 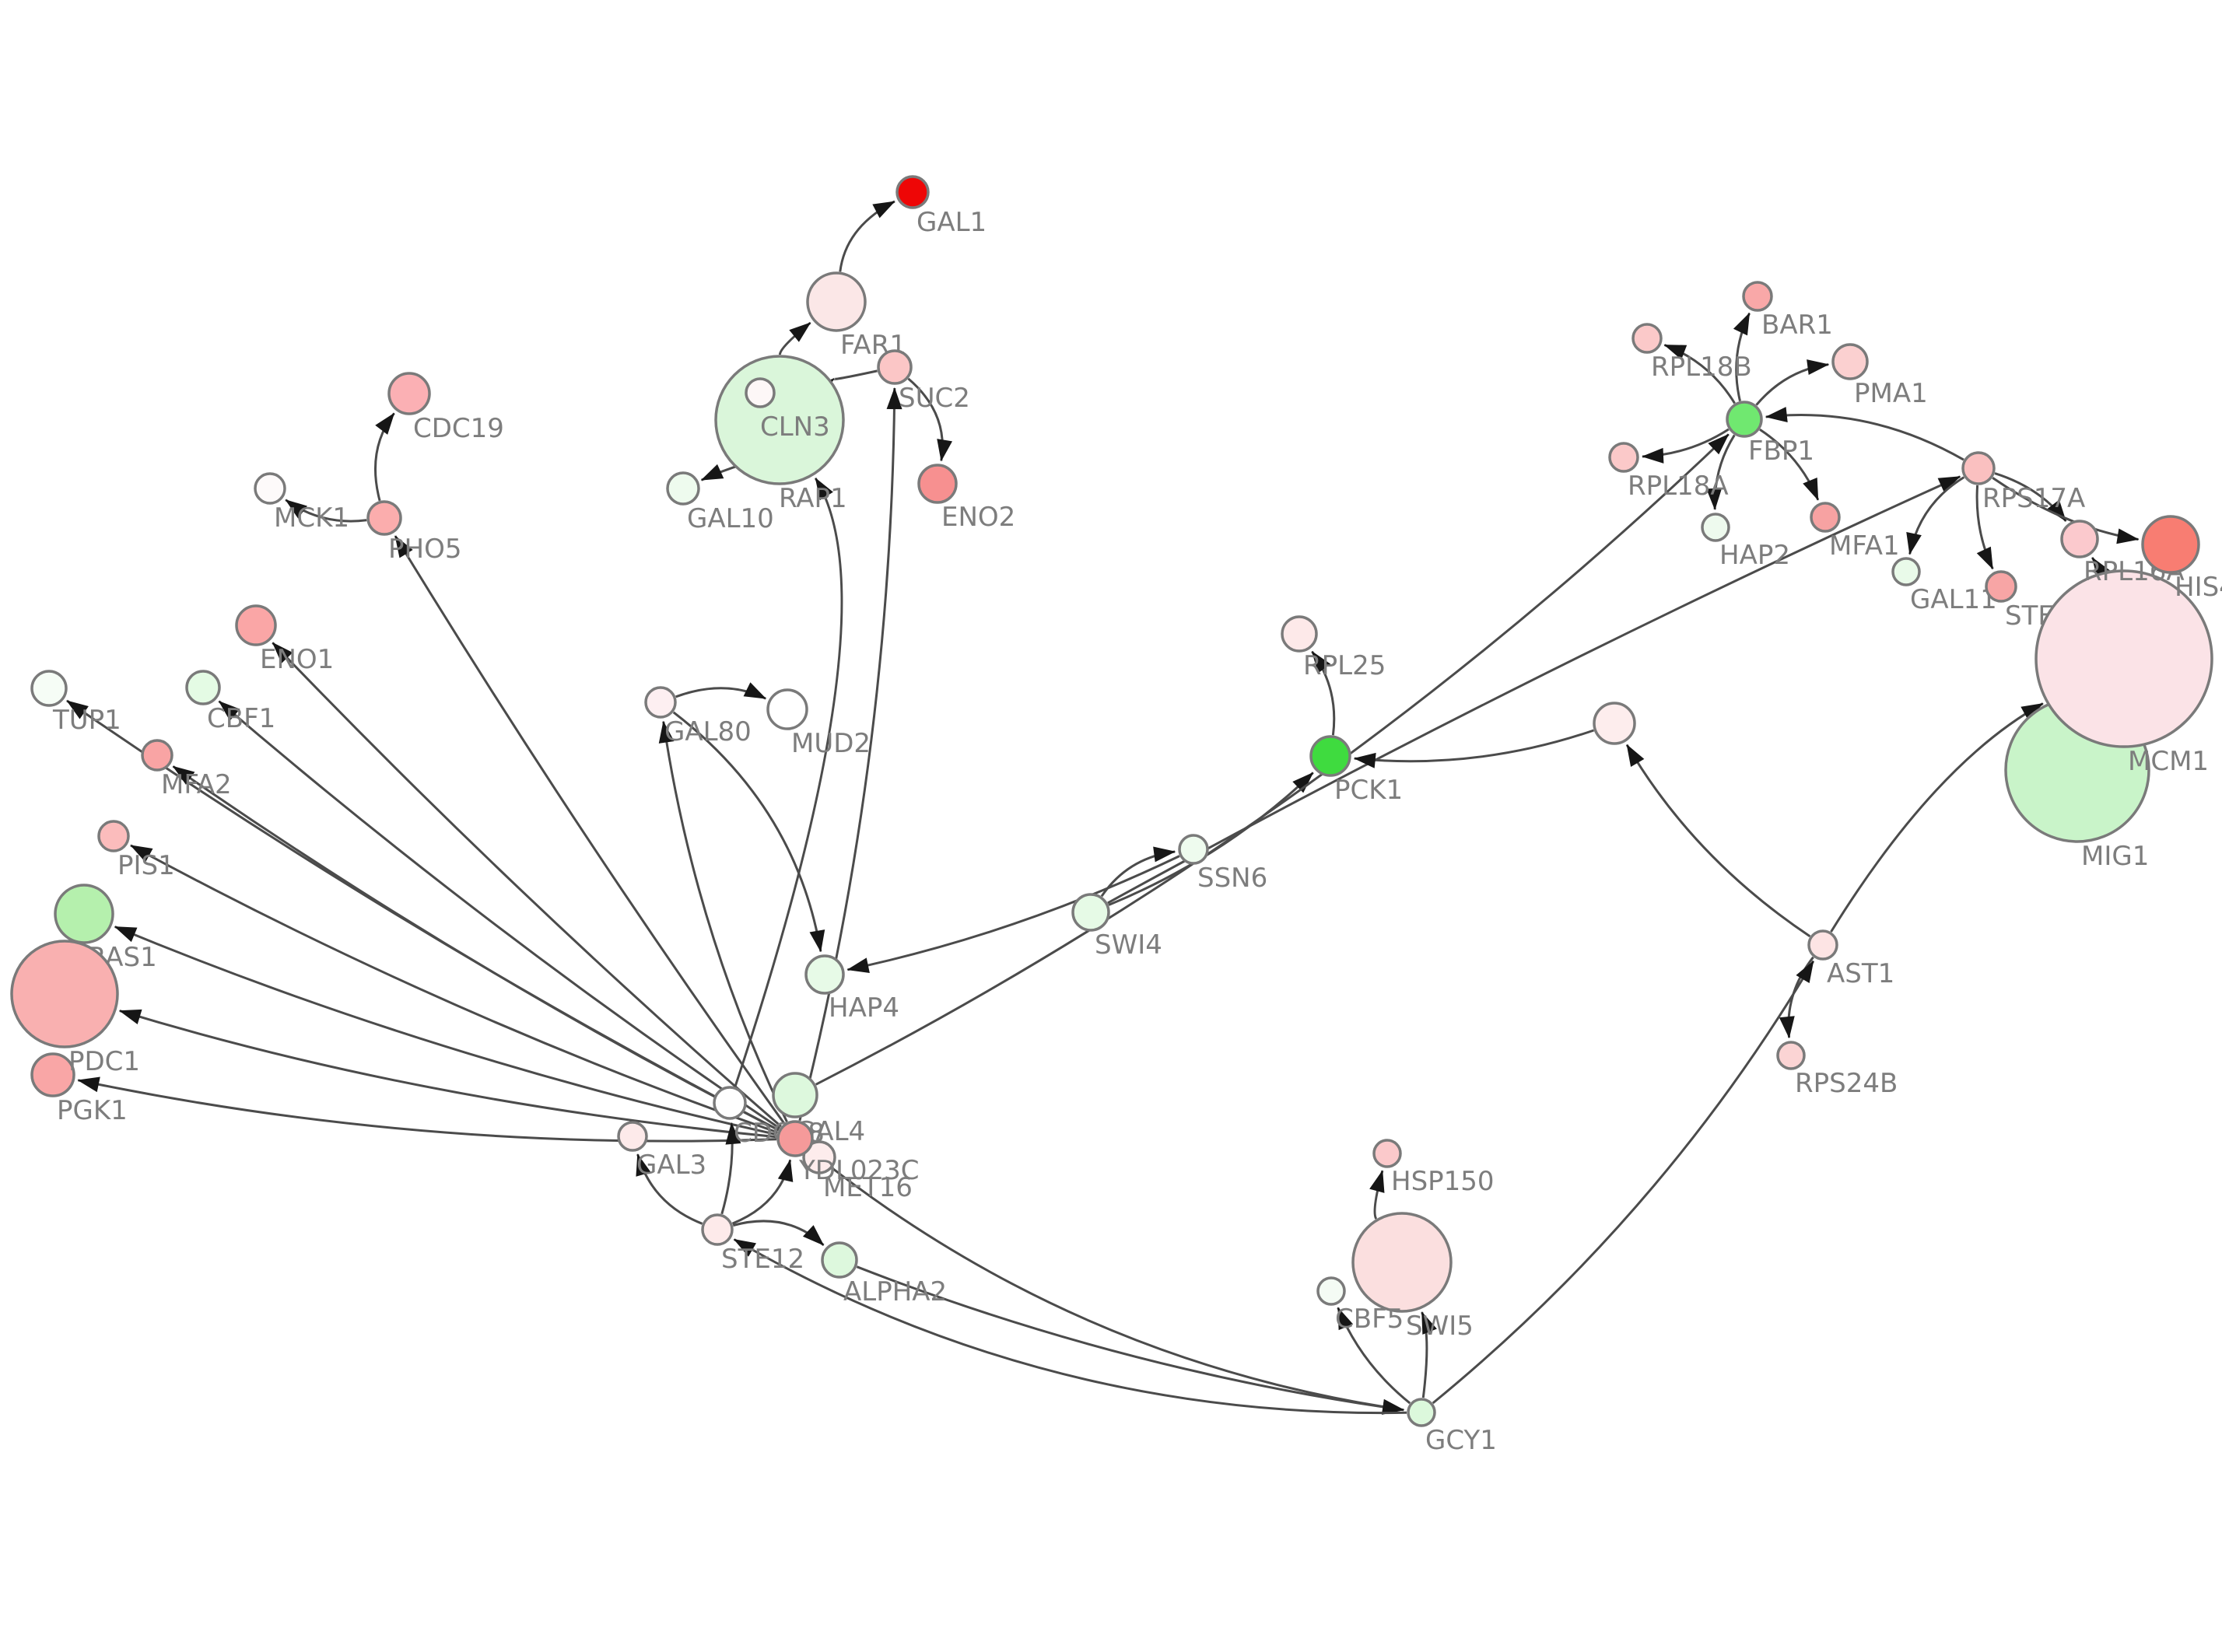 I want to click on node-tup1, so click(x=49, y=689).